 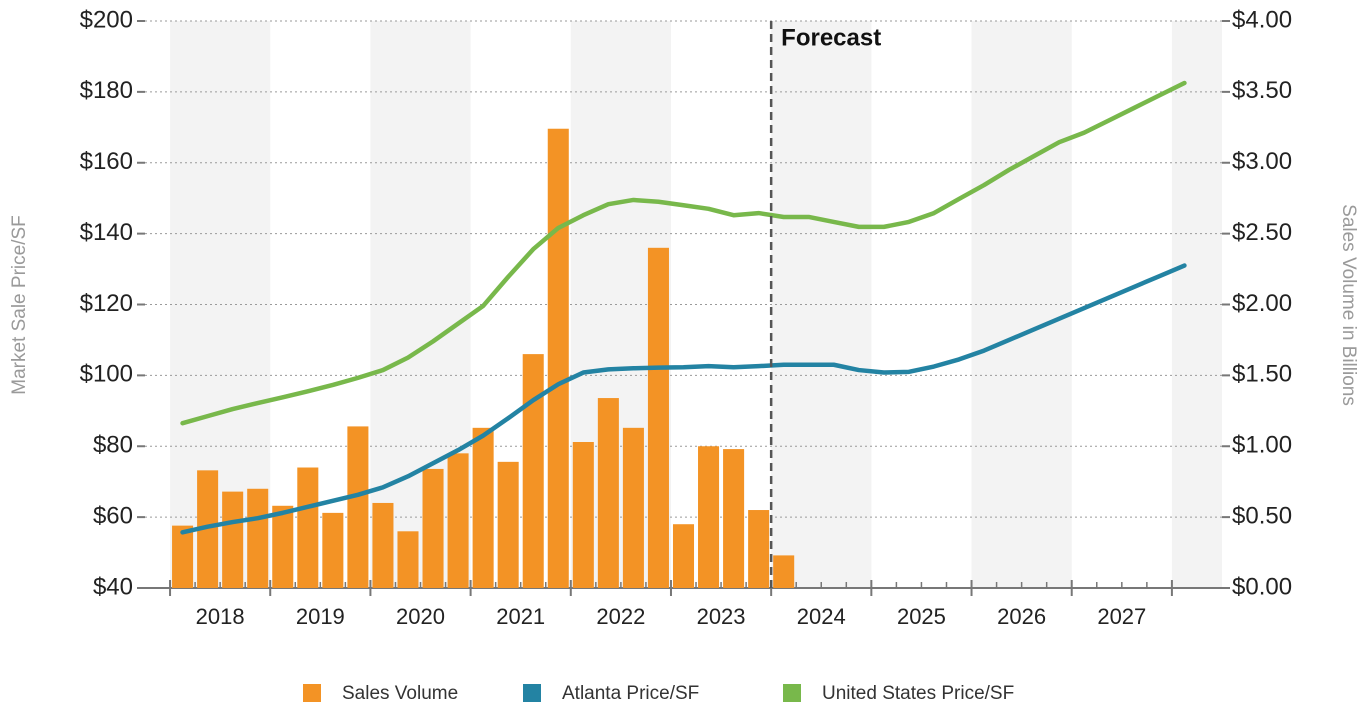 What do you see at coordinates (400, 693) in the screenshot?
I see `legend-label: Sales Volume` at bounding box center [400, 693].